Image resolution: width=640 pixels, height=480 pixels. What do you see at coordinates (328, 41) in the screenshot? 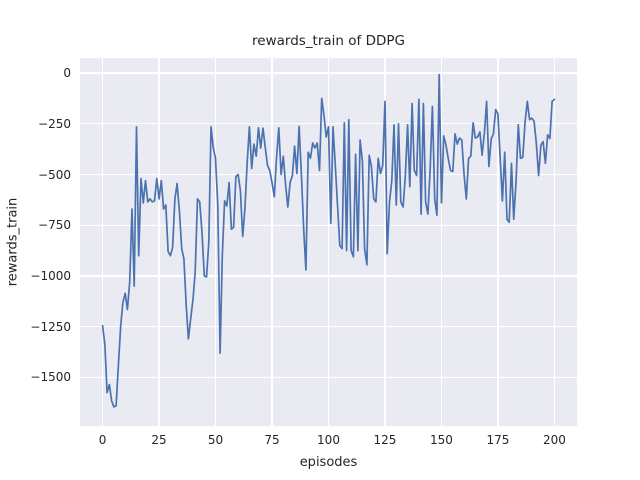
I see `chart-title: rewards_train of DDPG` at bounding box center [328, 41].